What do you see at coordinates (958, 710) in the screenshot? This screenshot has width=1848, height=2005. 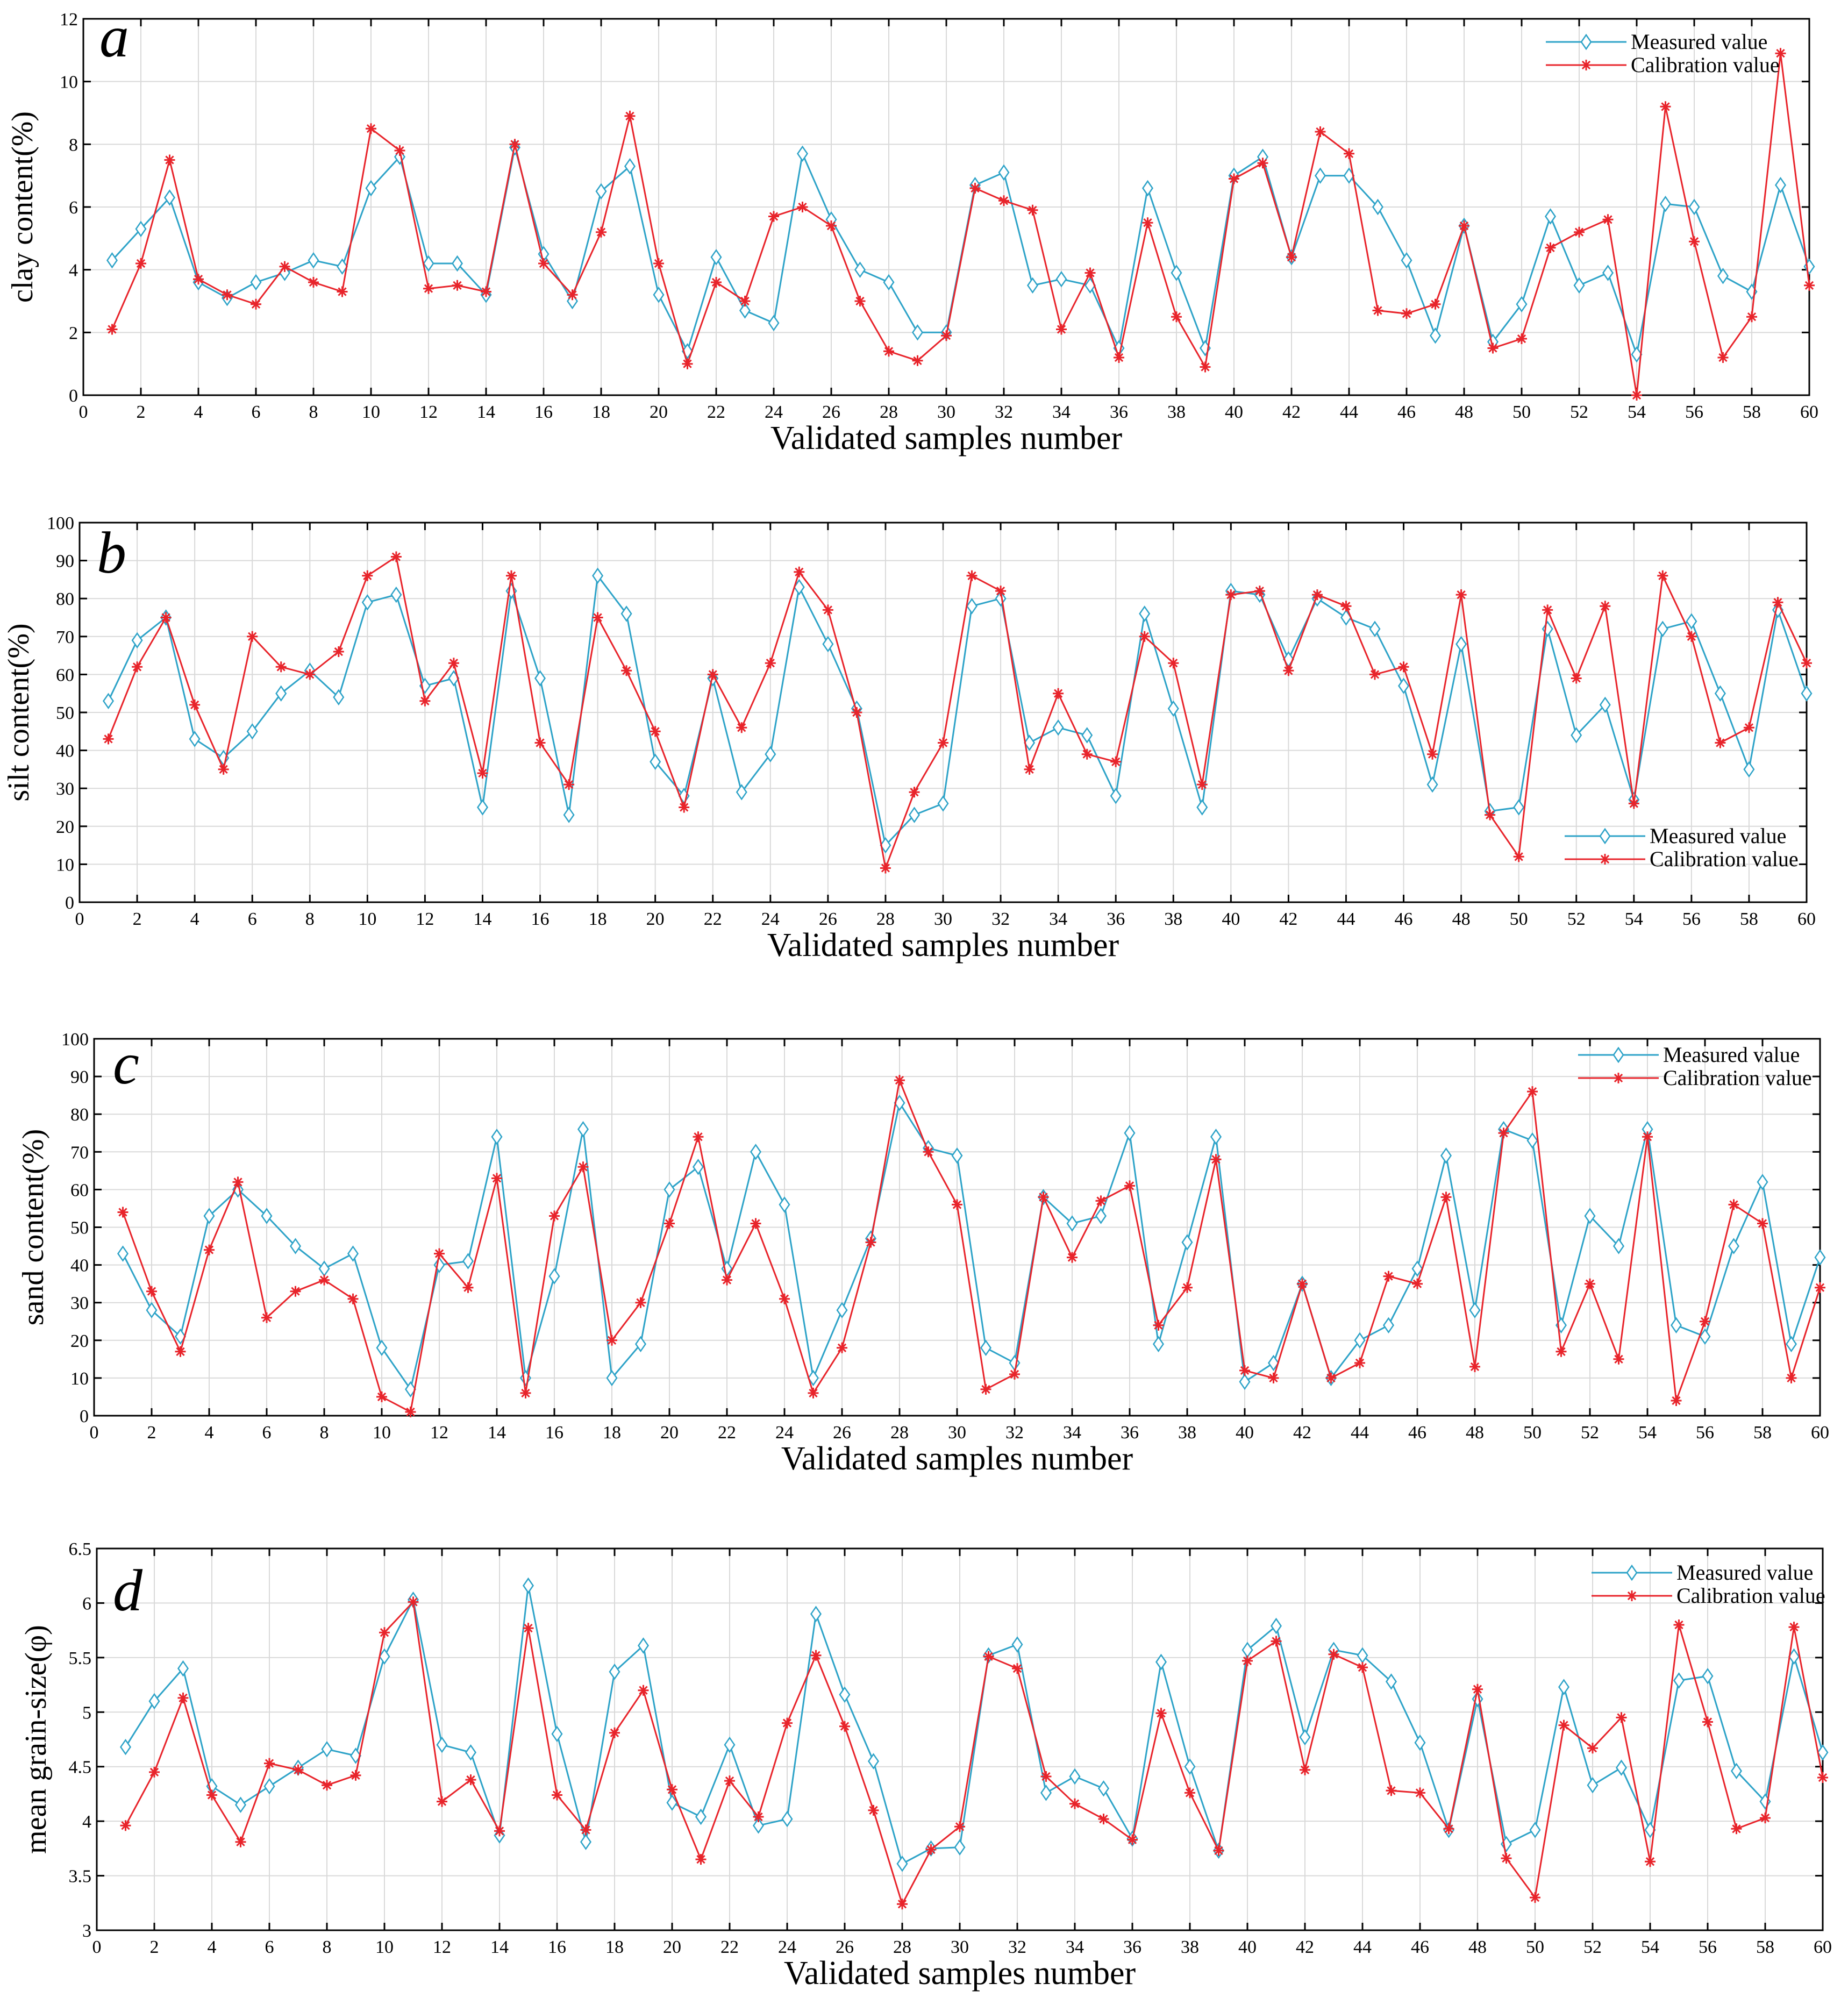 I see `series-line` at bounding box center [958, 710].